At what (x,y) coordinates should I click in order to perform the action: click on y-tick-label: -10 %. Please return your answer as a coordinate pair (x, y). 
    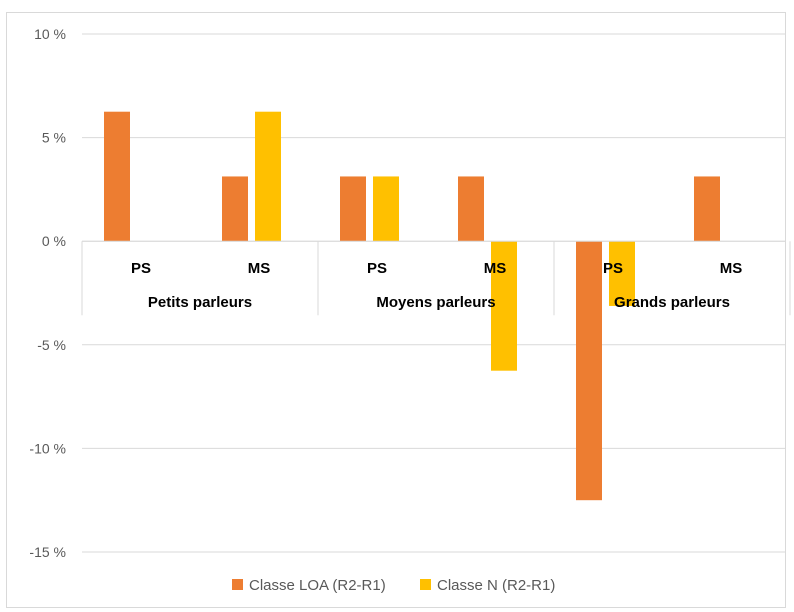
    Looking at the image, I should click on (47, 448).